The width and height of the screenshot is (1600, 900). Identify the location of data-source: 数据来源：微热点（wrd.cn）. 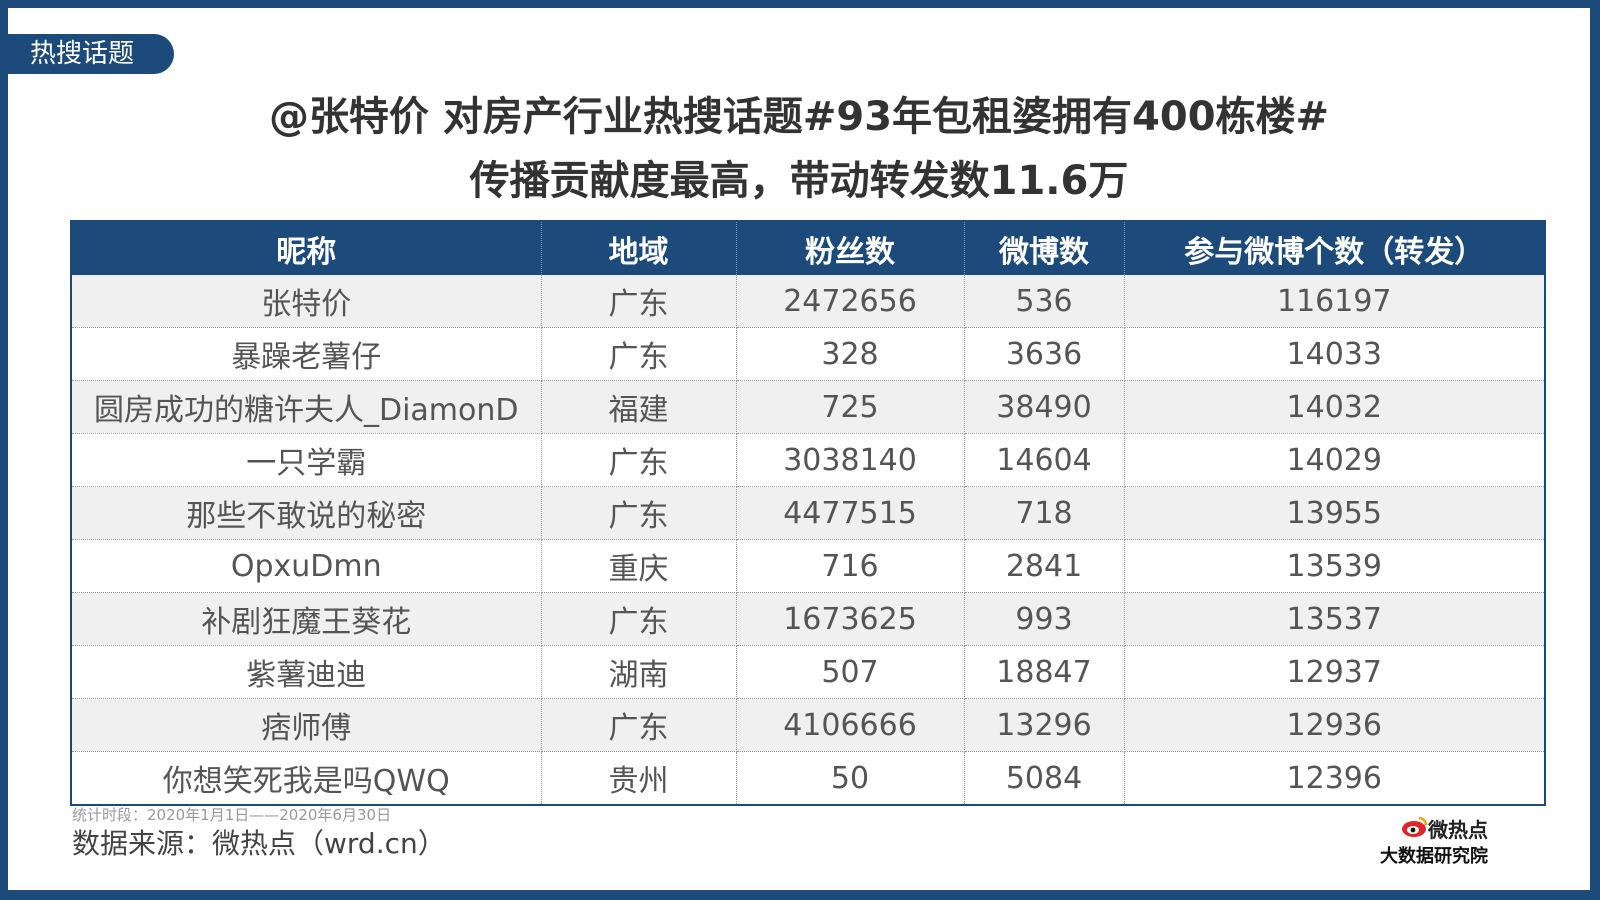
(259, 843).